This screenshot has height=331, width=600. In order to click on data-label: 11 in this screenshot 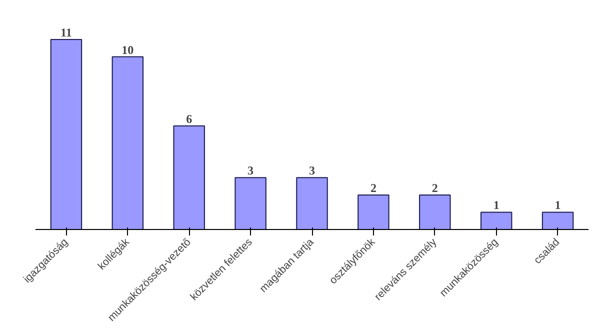, I will do `click(66, 33)`.